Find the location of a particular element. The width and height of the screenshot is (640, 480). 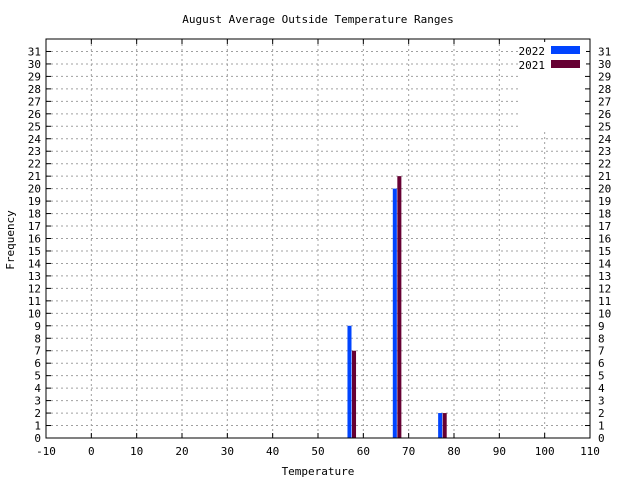

legend-label-2022: 2022 is located at coordinates (532, 51).